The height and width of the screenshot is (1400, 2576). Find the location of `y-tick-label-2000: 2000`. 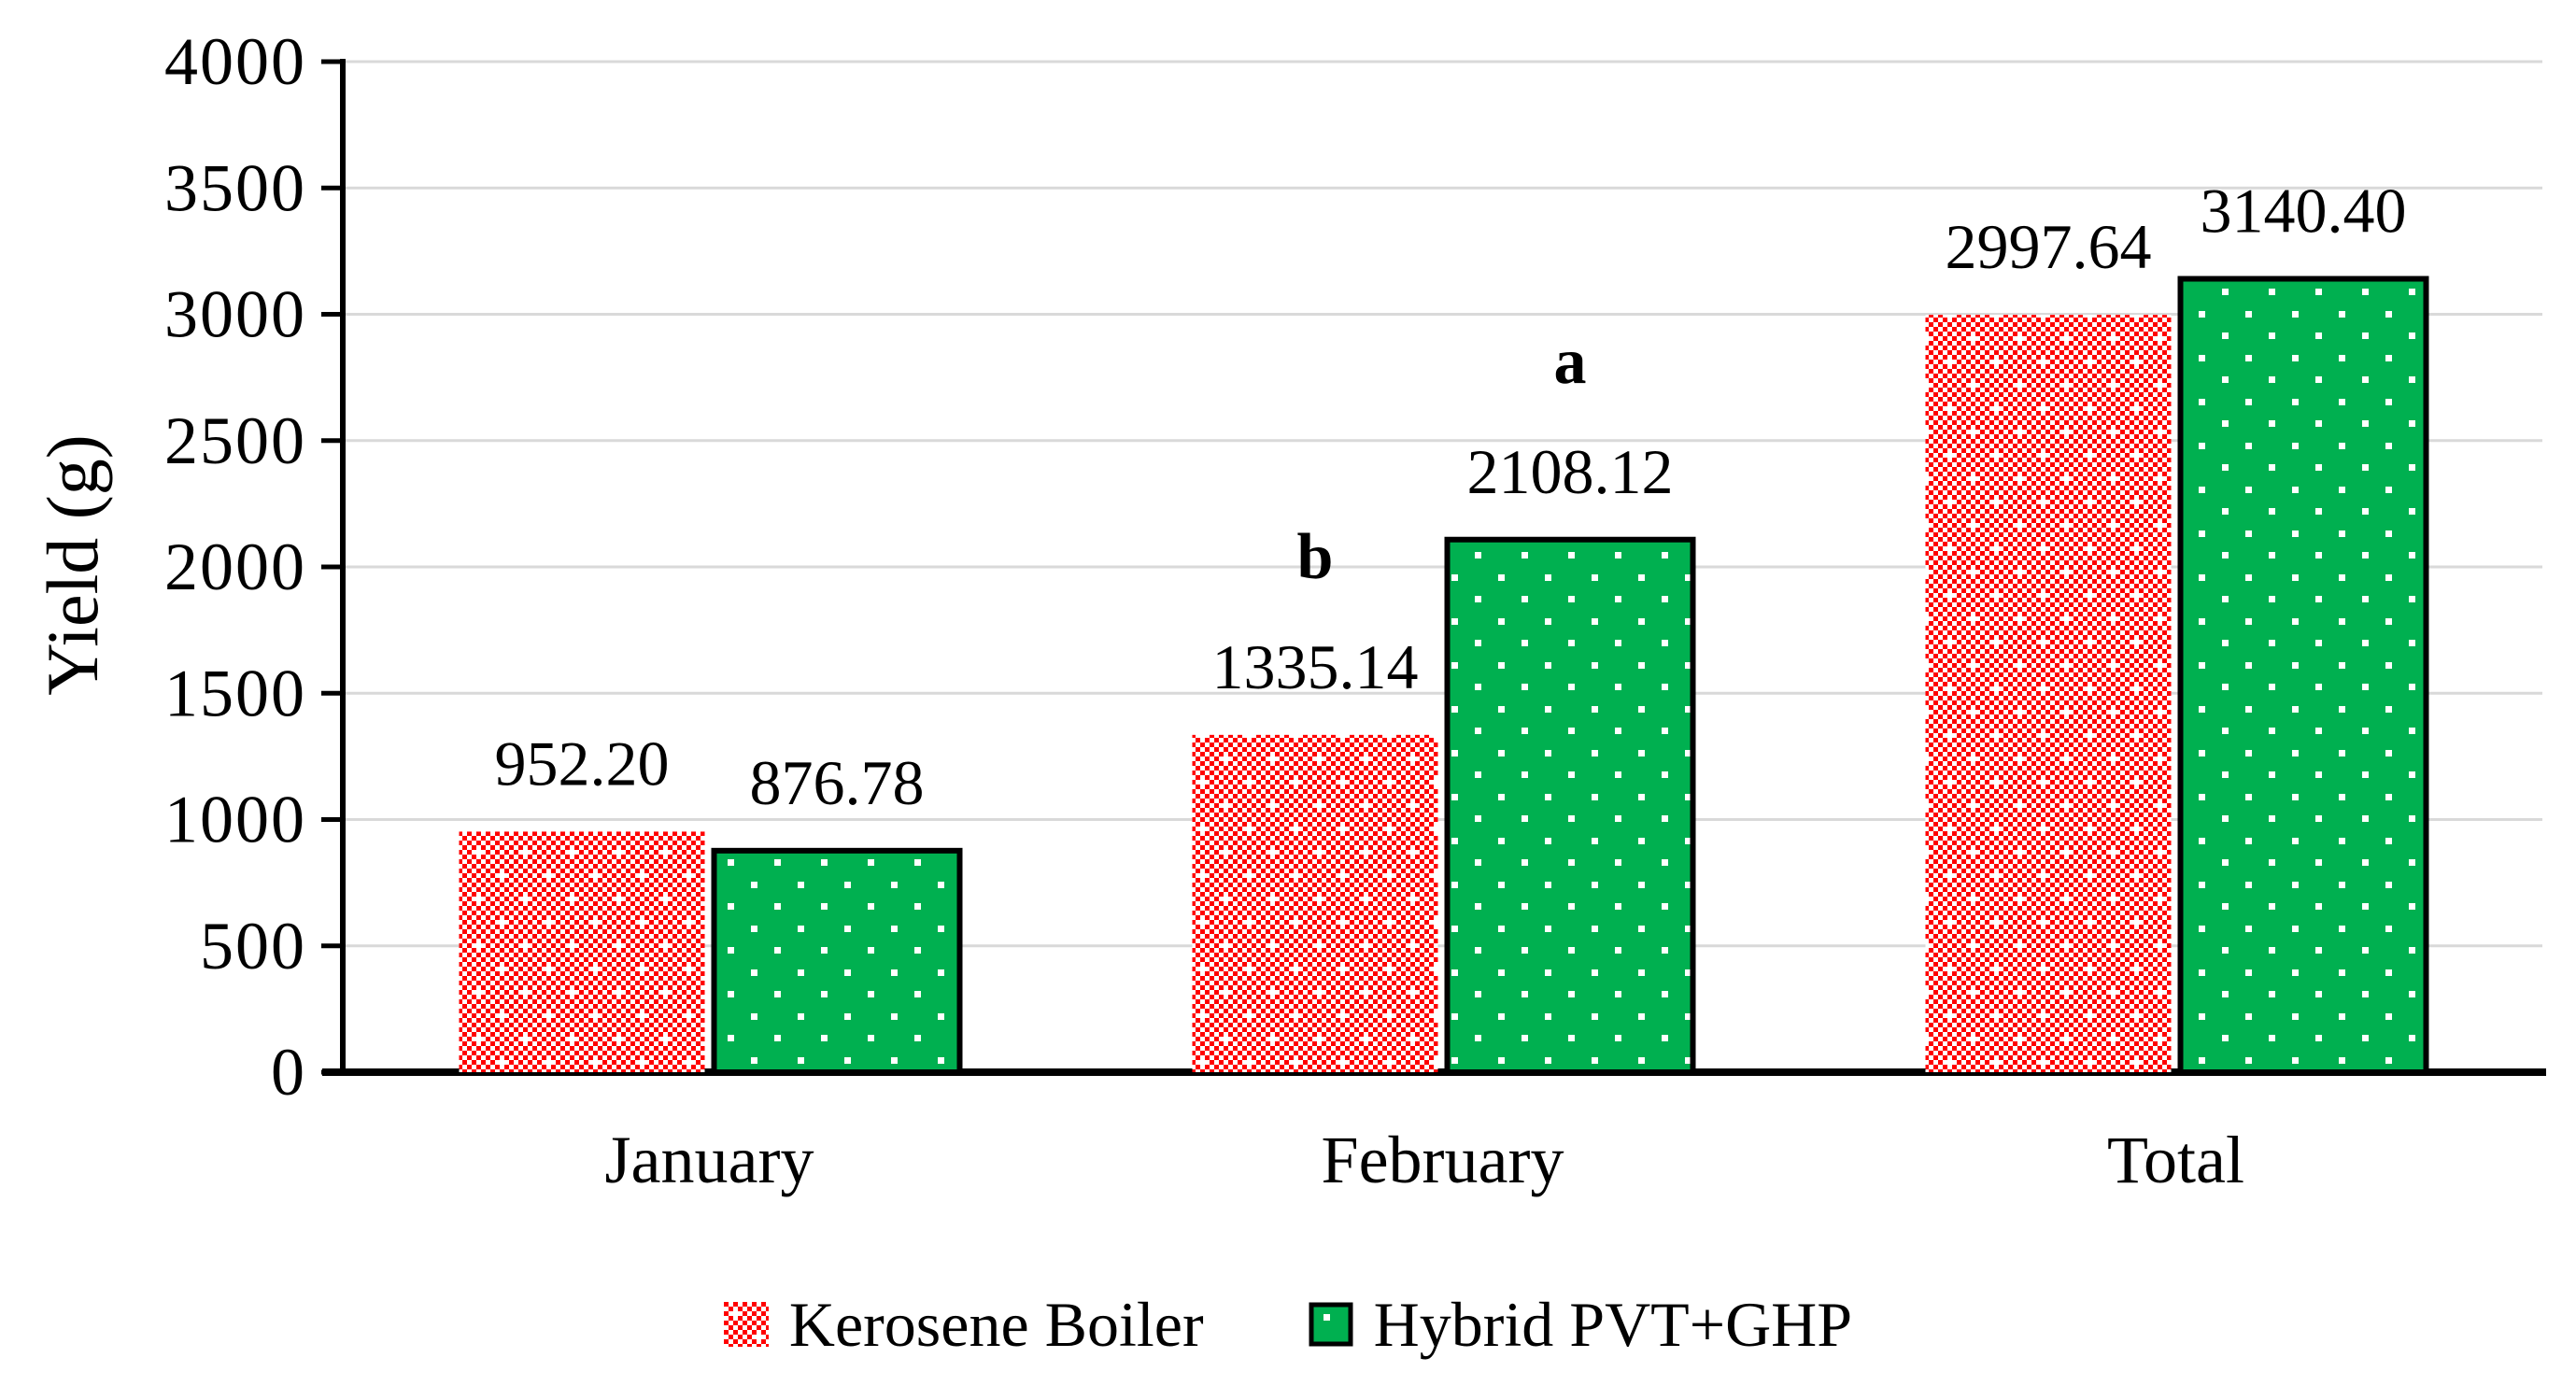

y-tick-label-2000: 2000 is located at coordinates (235, 567).